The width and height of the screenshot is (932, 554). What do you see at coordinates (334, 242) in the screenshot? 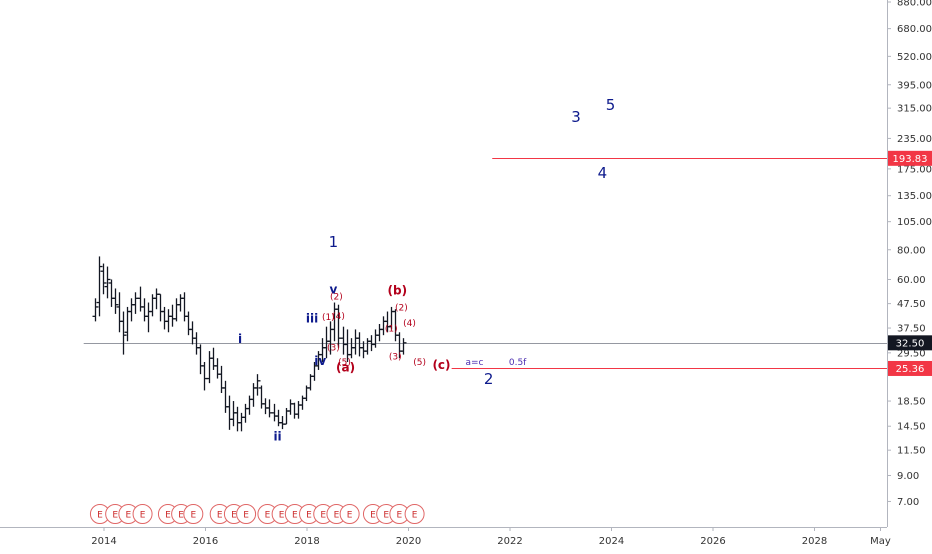
I see `wave-label: 1` at bounding box center [334, 242].